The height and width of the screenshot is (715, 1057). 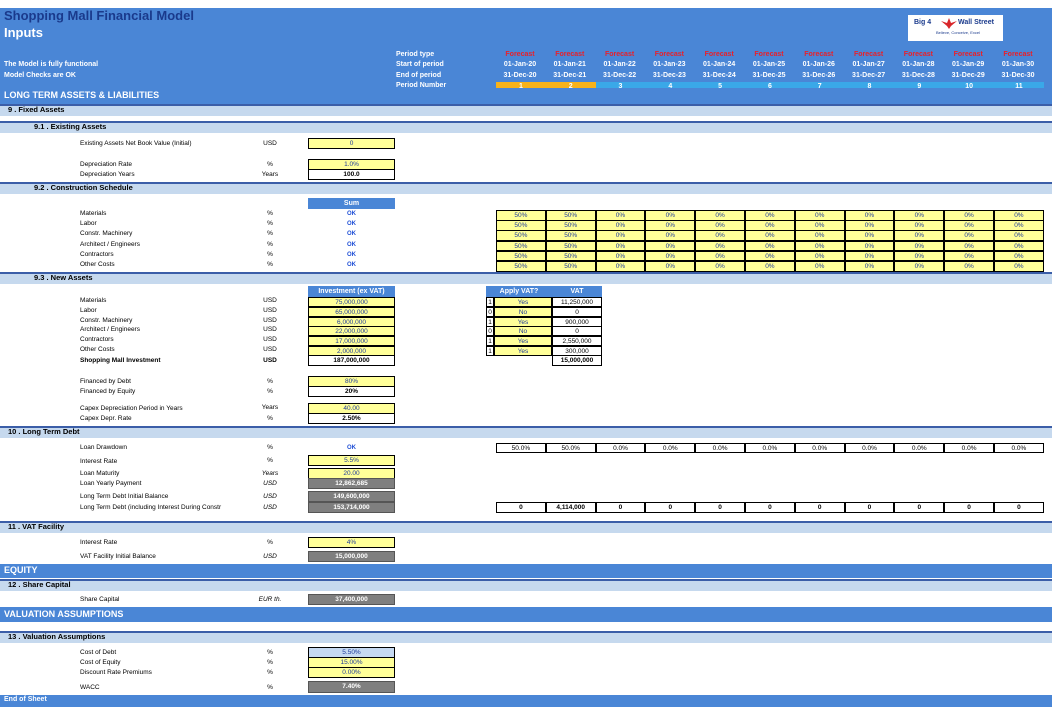 I want to click on investment-input: 75,000,000, so click(x=351, y=302).